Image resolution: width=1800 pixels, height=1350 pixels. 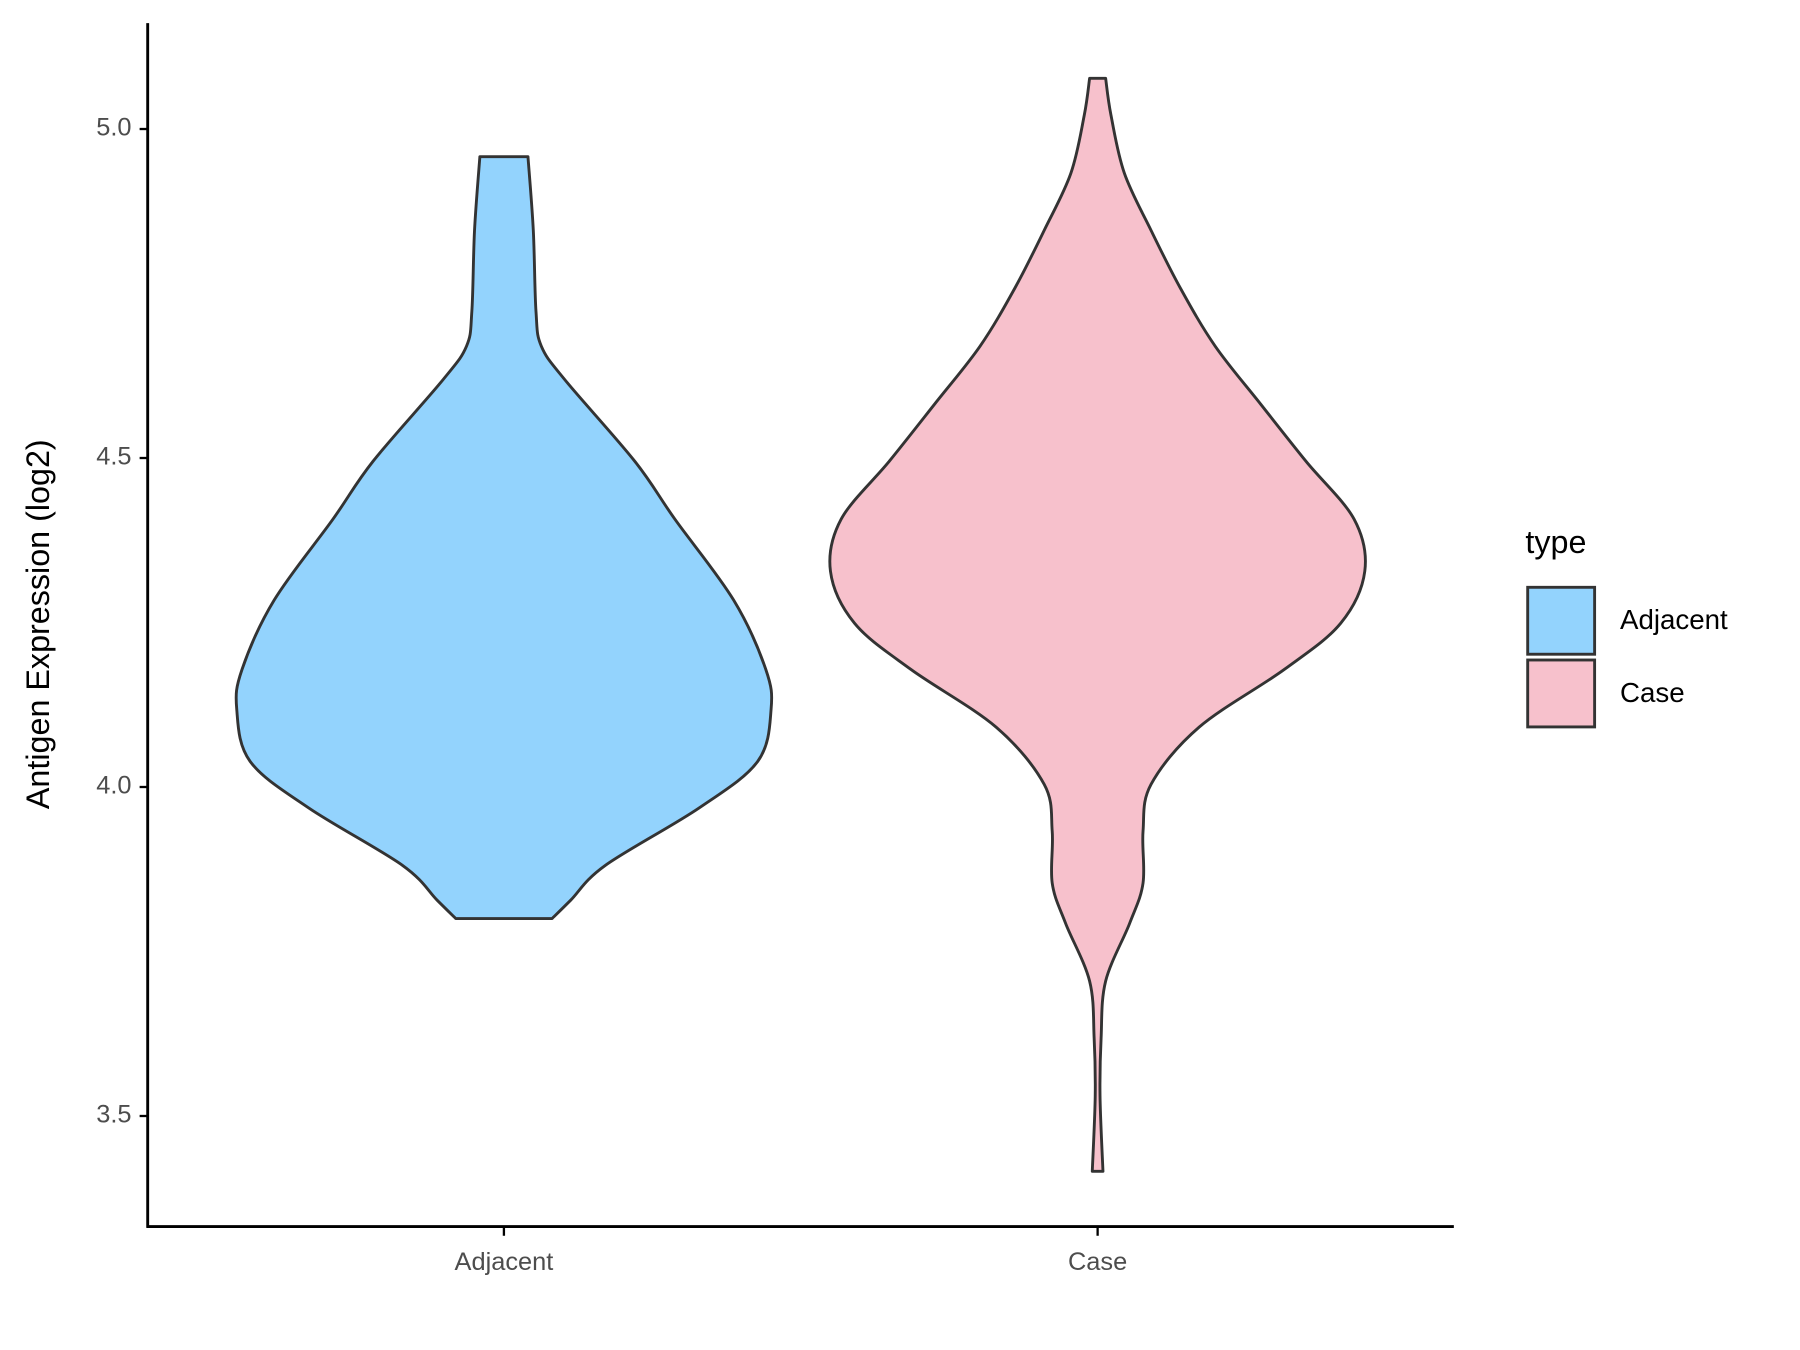 What do you see at coordinates (504, 1262) in the screenshot?
I see `x-tick-label: Adjacent` at bounding box center [504, 1262].